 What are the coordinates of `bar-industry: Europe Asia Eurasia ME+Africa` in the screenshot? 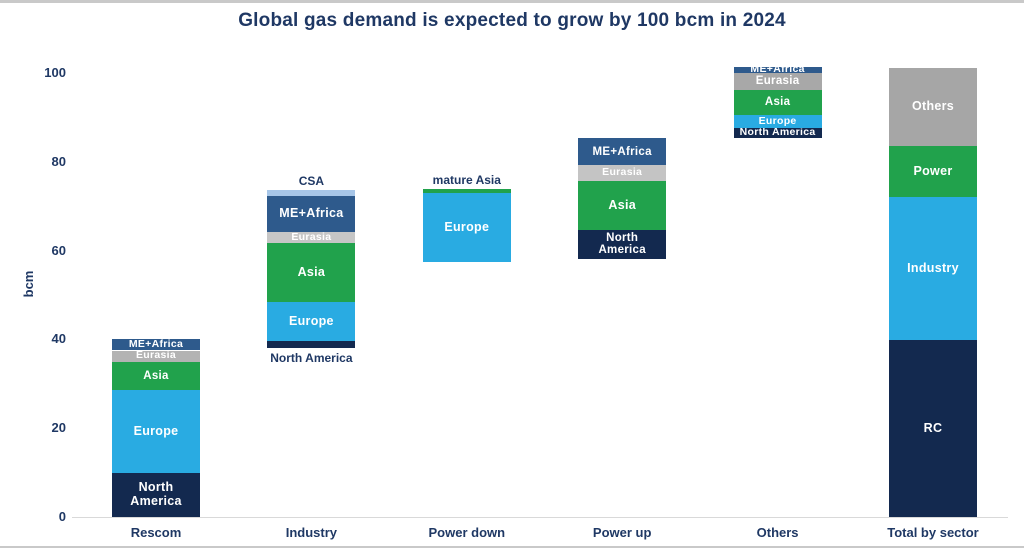 It's located at (311, 276).